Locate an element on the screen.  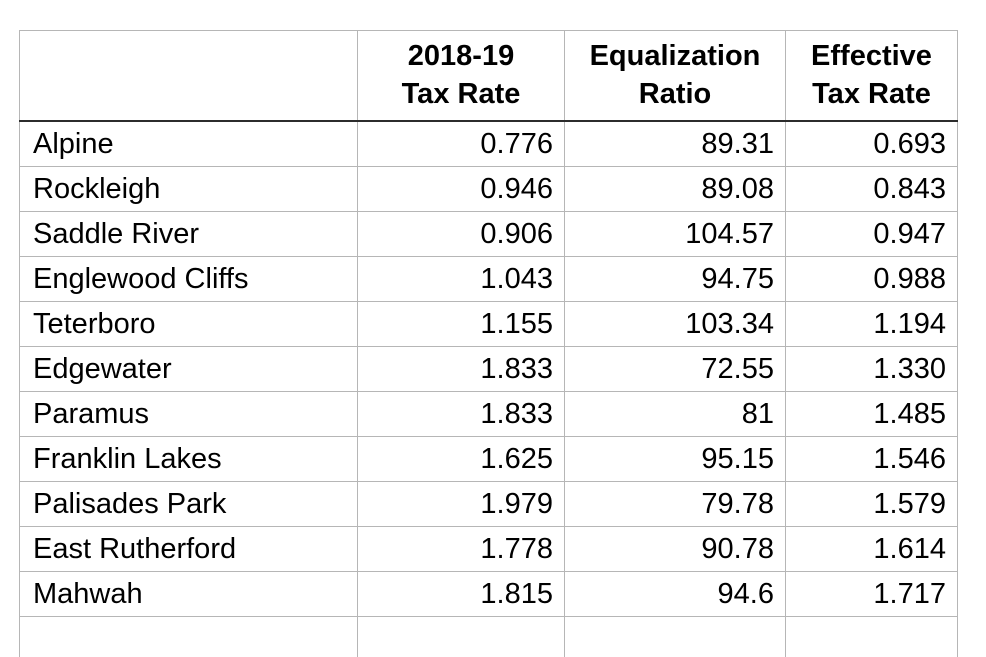
municipality-cell: Alpine is located at coordinates (189, 144).